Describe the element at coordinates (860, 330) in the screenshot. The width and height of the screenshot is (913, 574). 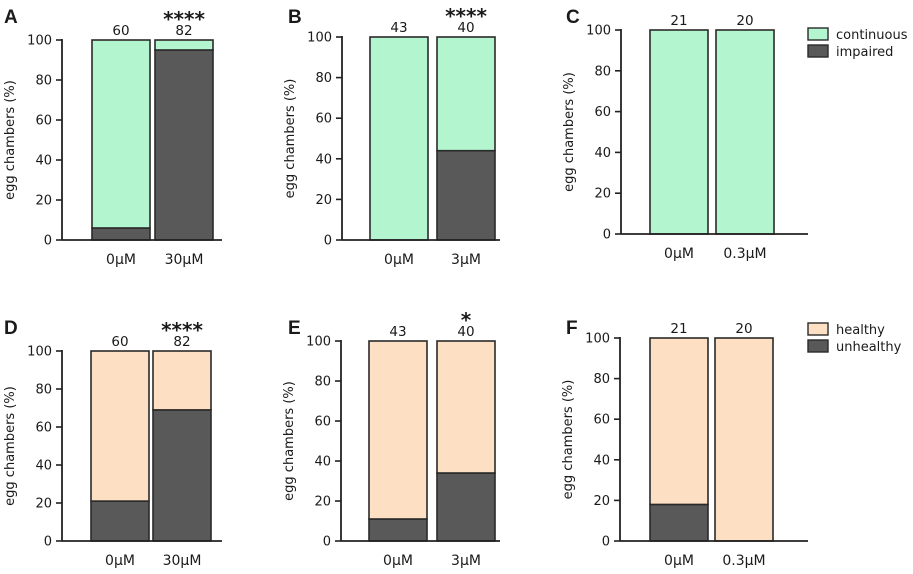
I see `legend-label: healthy` at that location.